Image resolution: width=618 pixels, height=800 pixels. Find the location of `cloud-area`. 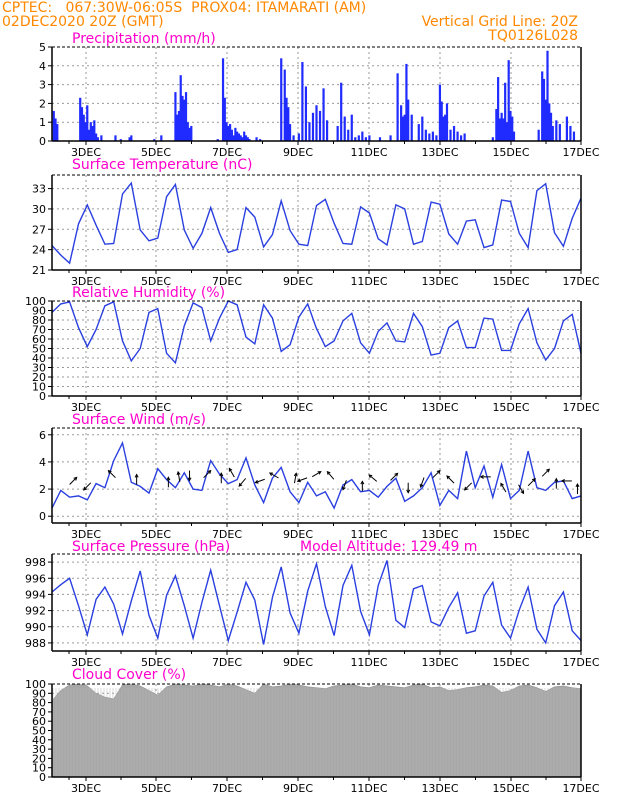

cloud-area is located at coordinates (316, 730).